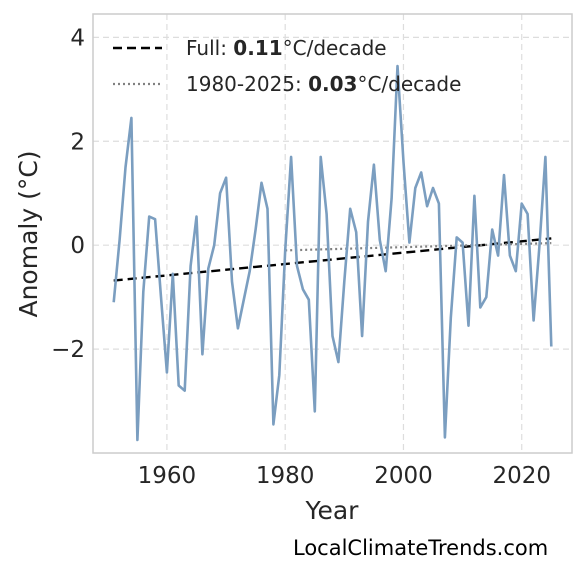 This screenshot has width=585, height=580. Describe the element at coordinates (421, 548) in the screenshot. I see `watermark: LocalClimateTrends.com` at that location.